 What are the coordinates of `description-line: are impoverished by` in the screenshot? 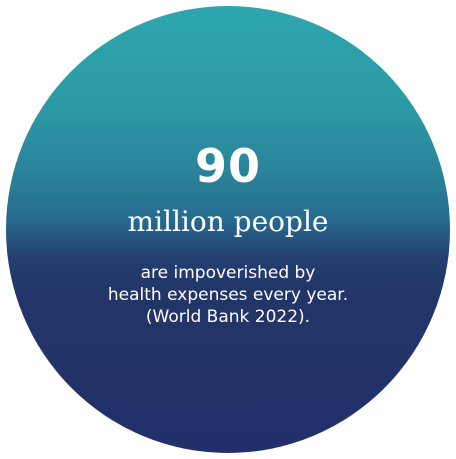 It's located at (228, 273).